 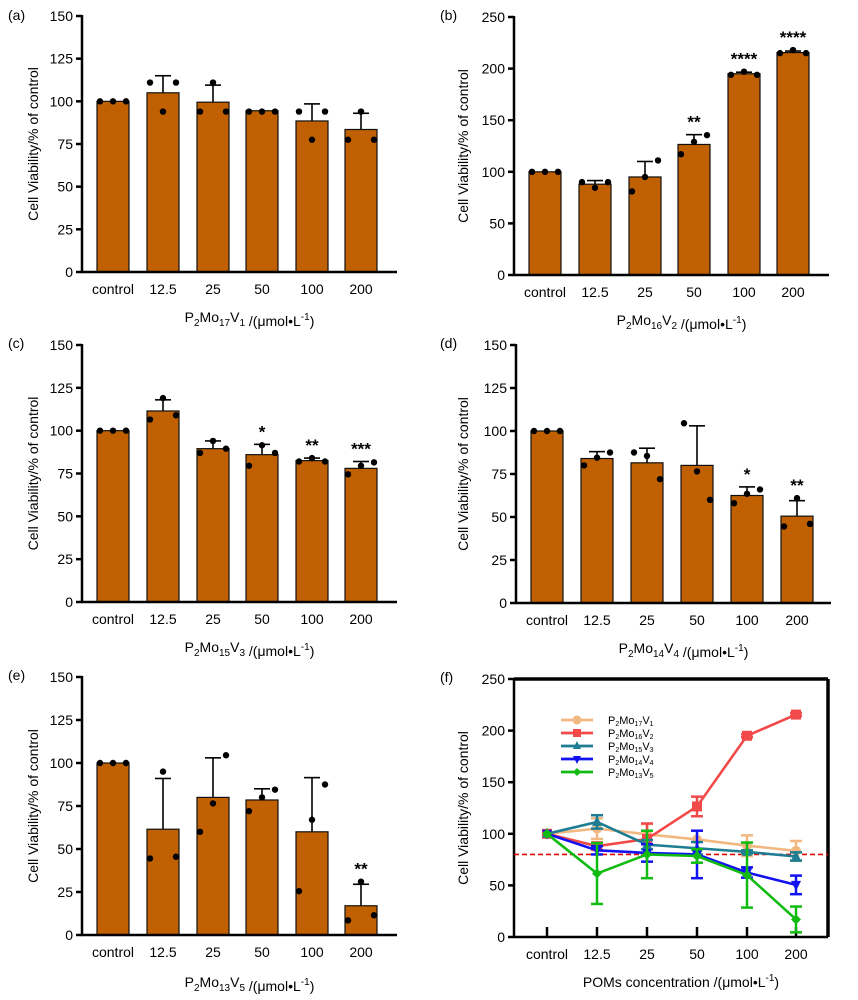 What do you see at coordinates (577, 720) in the screenshot?
I see `marker-circle` at bounding box center [577, 720].